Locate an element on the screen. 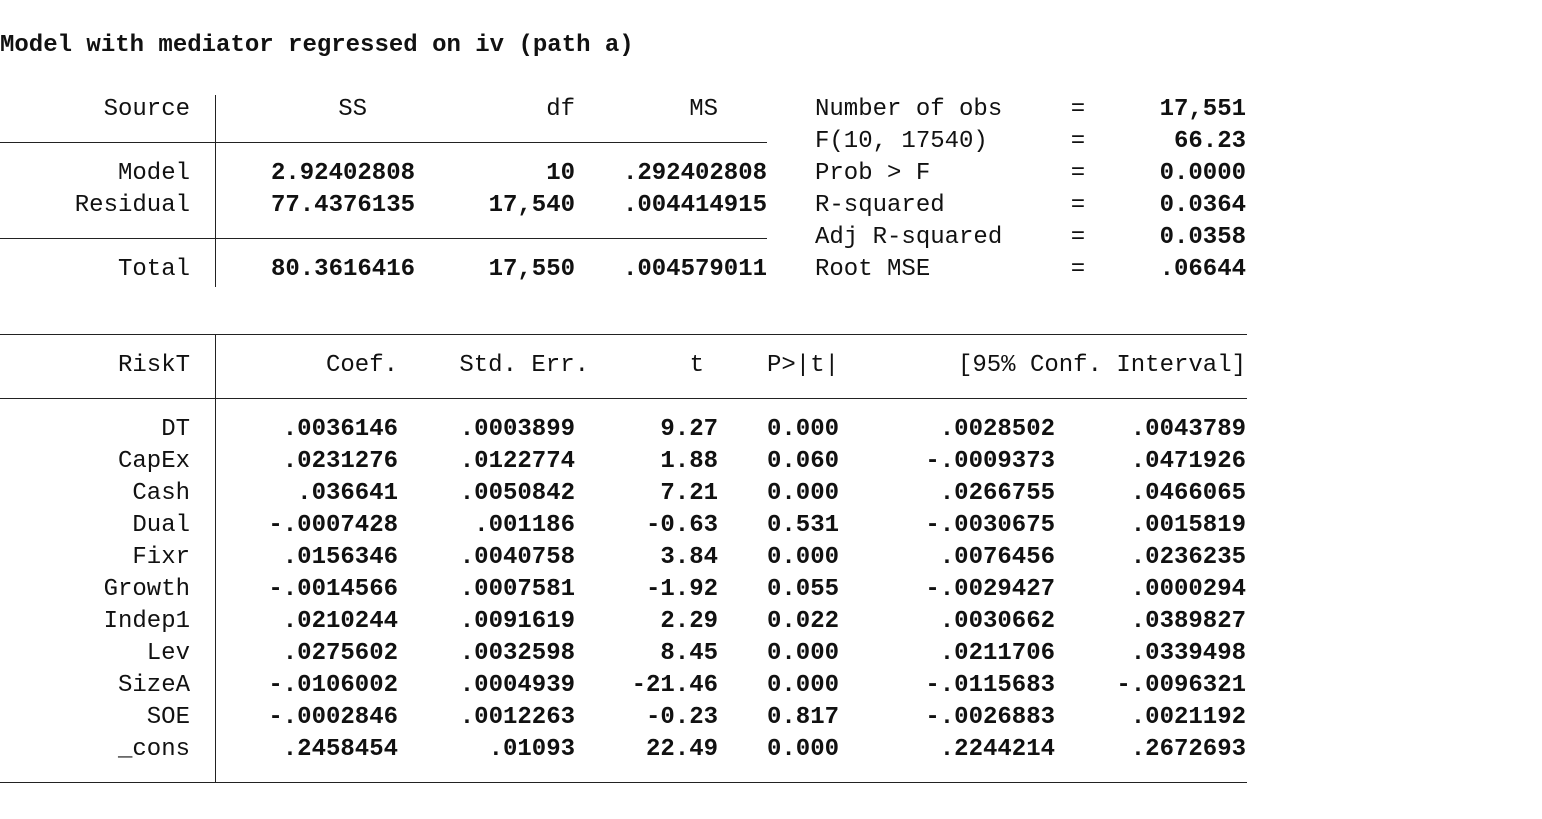 This screenshot has height=819, width=1542. coef-row-t: -0.23 is located at coordinates (681, 717).